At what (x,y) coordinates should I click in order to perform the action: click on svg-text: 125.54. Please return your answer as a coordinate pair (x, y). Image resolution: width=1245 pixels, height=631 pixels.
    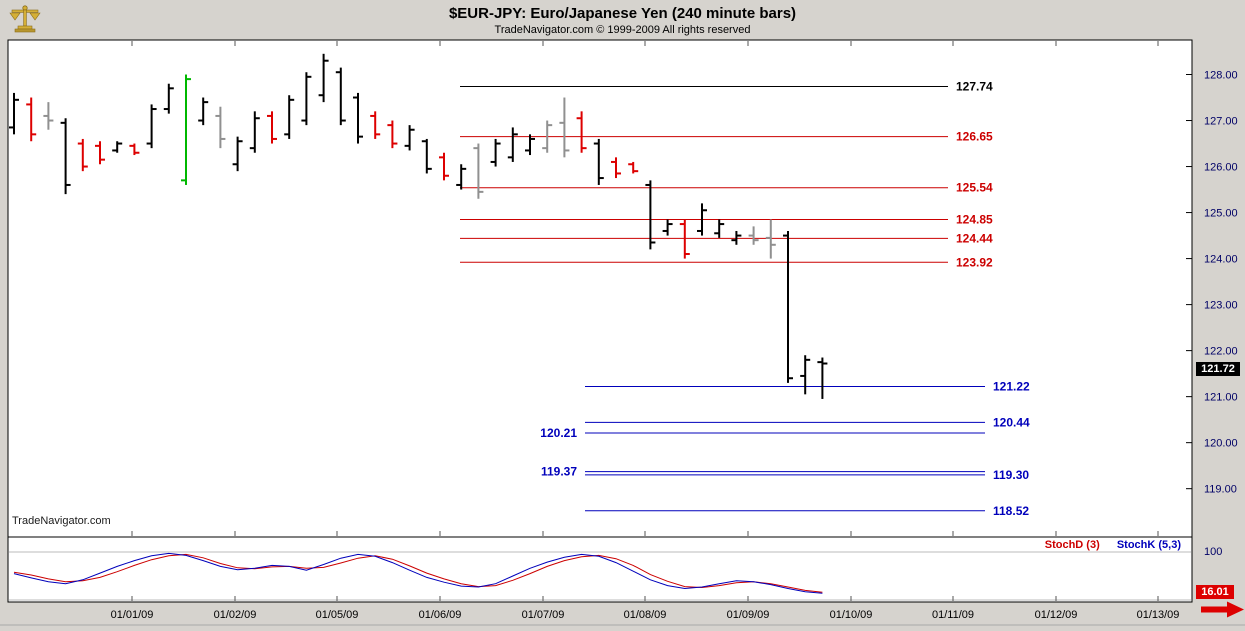
    Looking at the image, I should click on (974, 188).